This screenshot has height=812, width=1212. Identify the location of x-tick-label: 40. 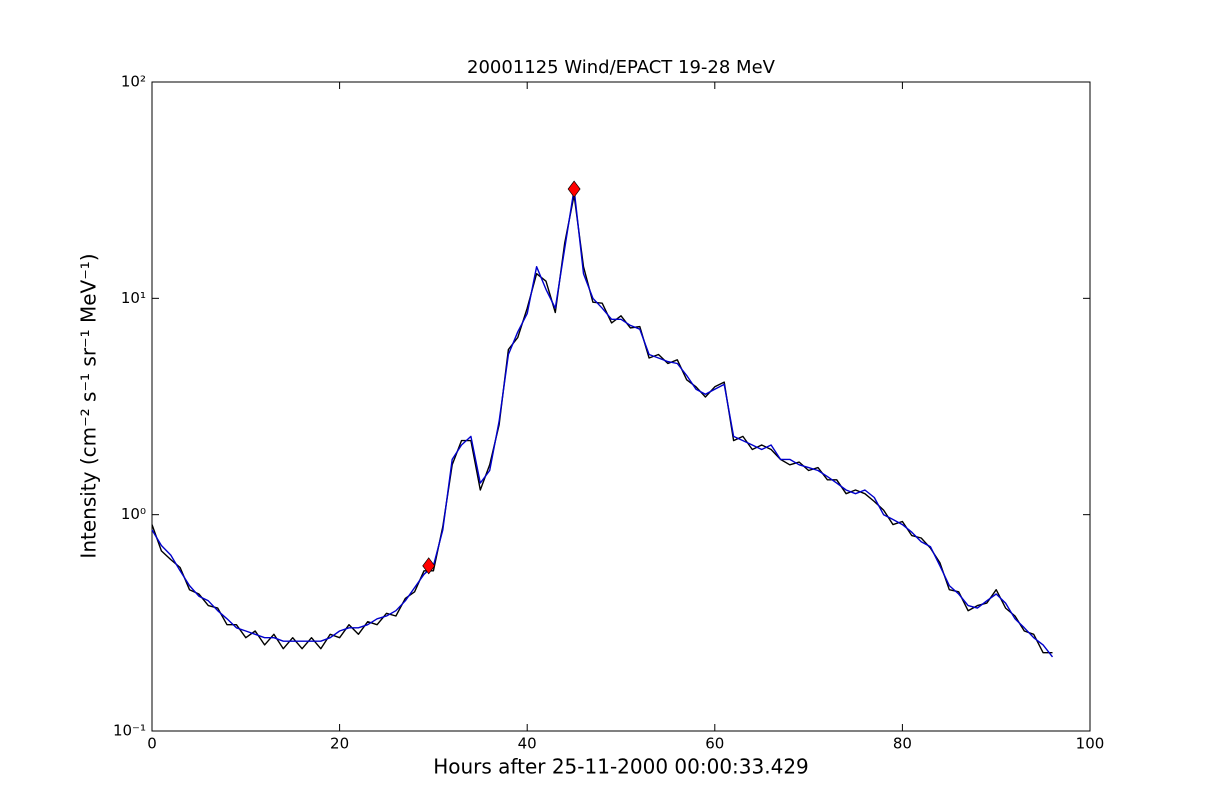
(527, 744).